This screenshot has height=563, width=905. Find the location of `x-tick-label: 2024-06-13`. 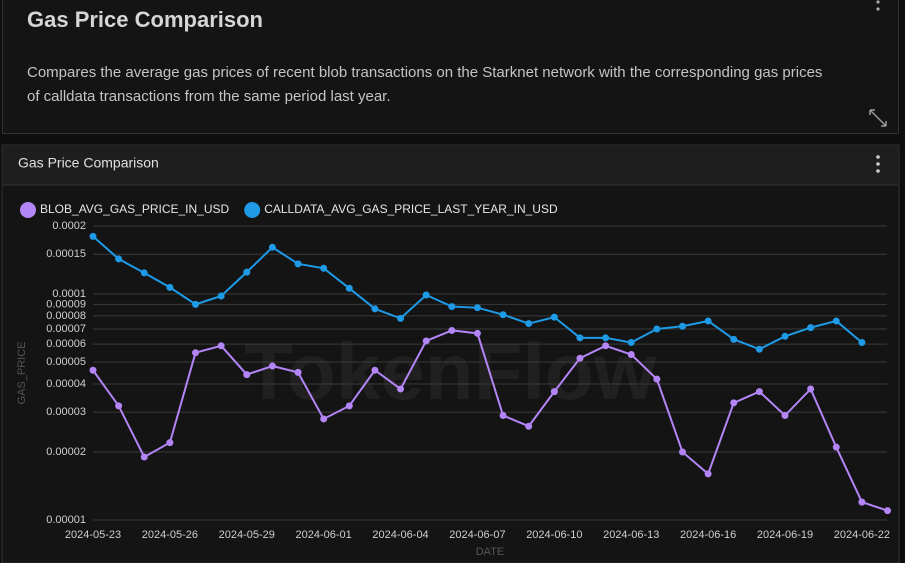

x-tick-label: 2024-06-13 is located at coordinates (631, 535).